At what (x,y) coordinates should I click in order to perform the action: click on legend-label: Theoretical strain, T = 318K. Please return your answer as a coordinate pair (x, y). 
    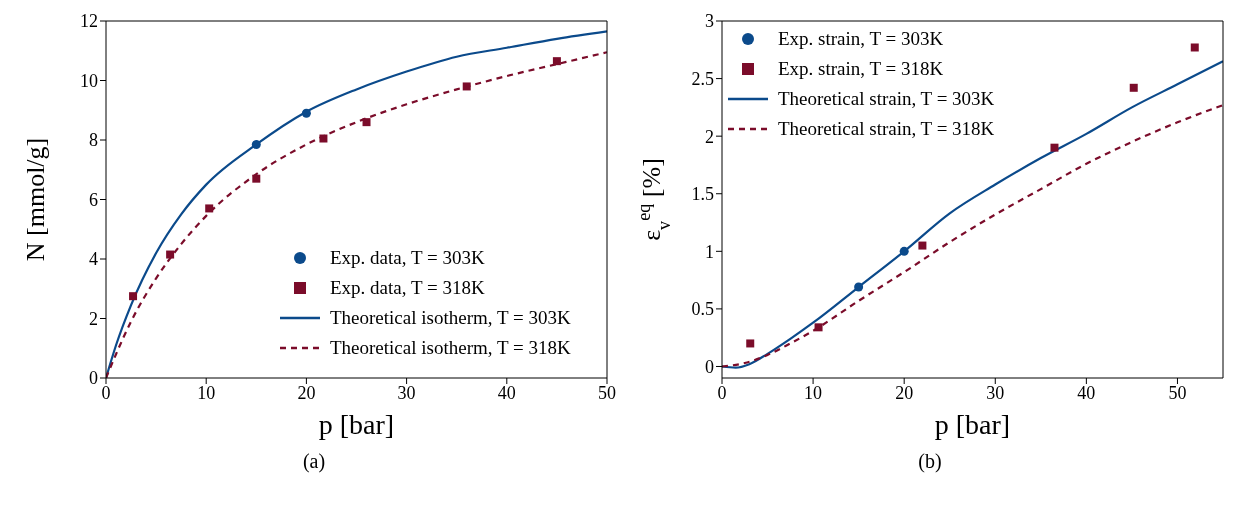
    Looking at the image, I should click on (886, 129).